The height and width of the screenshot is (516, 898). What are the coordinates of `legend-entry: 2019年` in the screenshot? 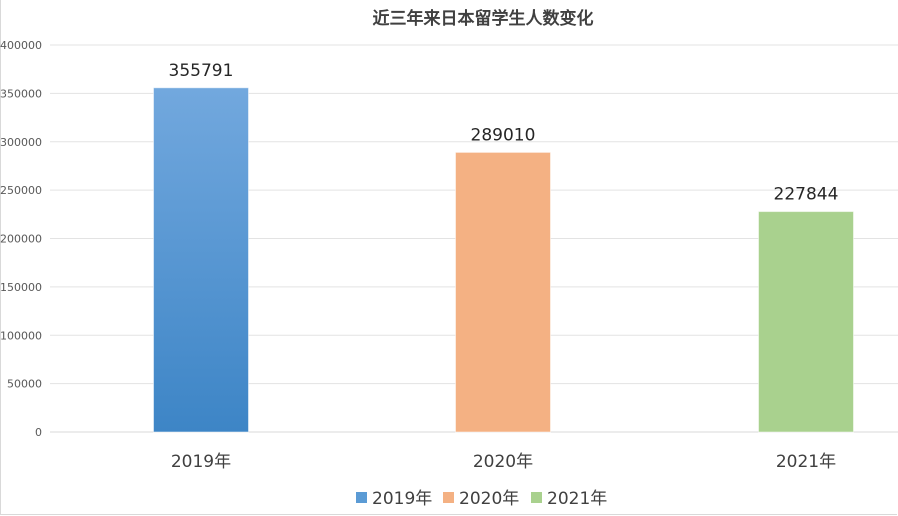 It's located at (402, 499).